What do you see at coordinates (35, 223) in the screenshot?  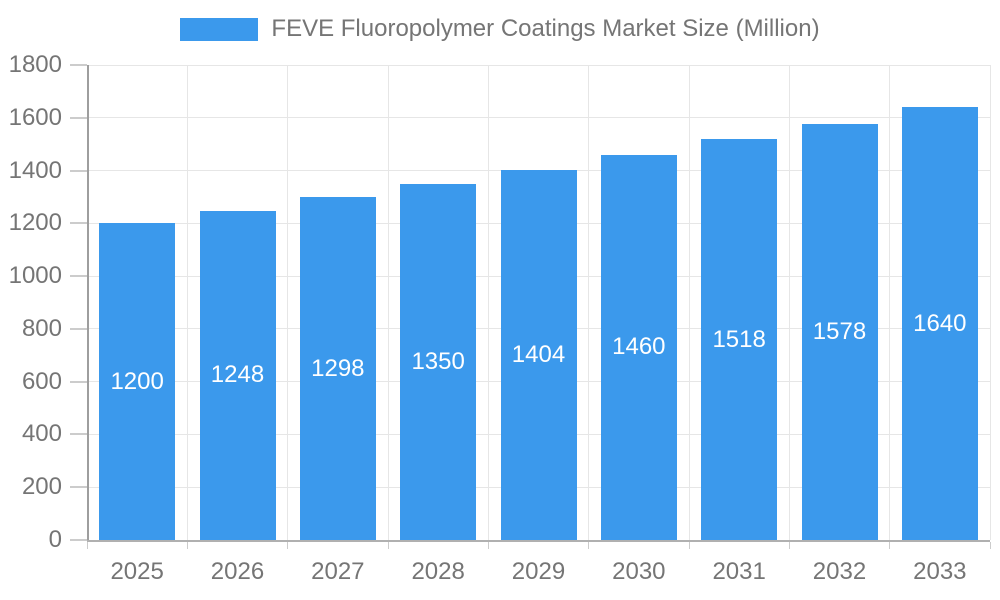 I see `y-axis-label: 1200` at bounding box center [35, 223].